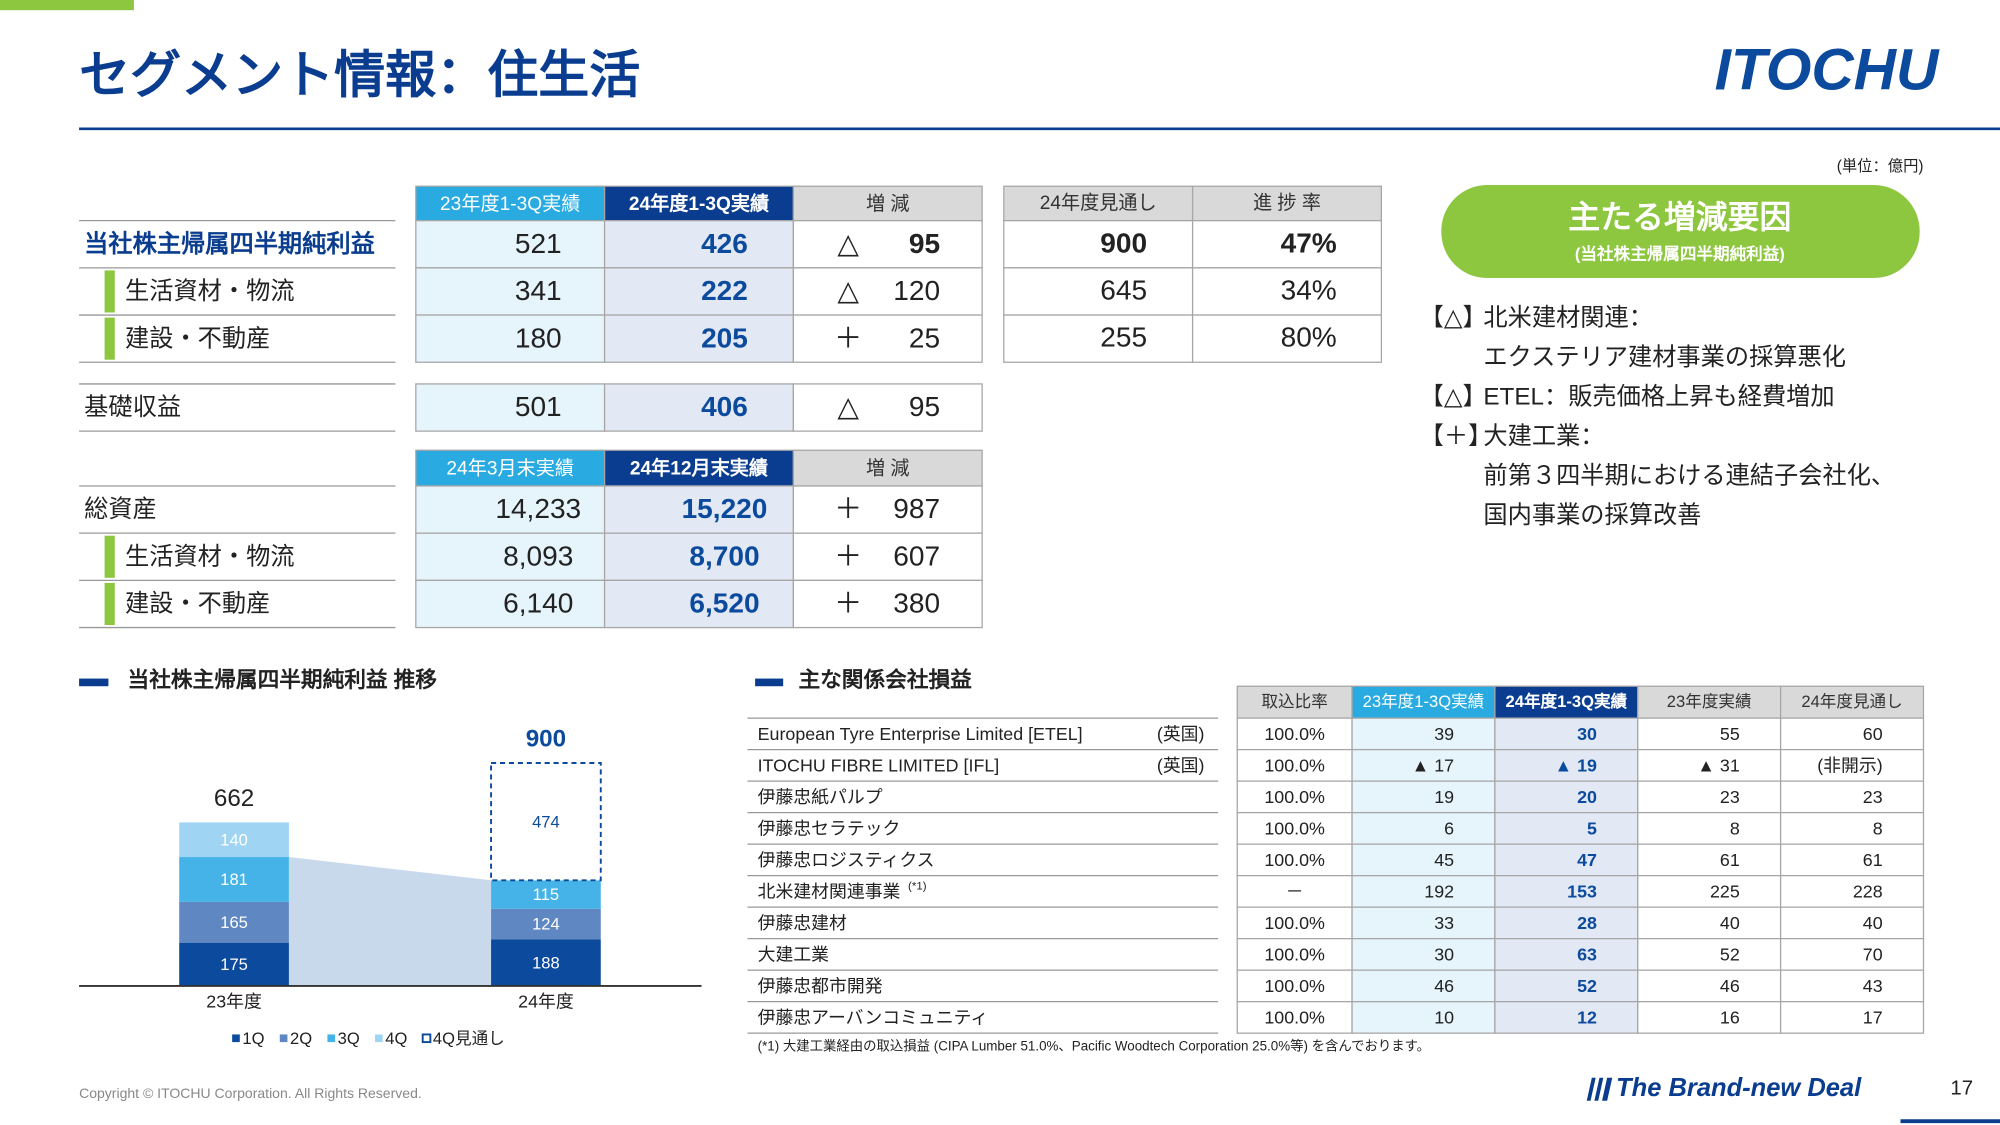 This screenshot has width=2000, height=1125. Describe the element at coordinates (538, 406) in the screenshot. I see `cell-value: 501` at that location.